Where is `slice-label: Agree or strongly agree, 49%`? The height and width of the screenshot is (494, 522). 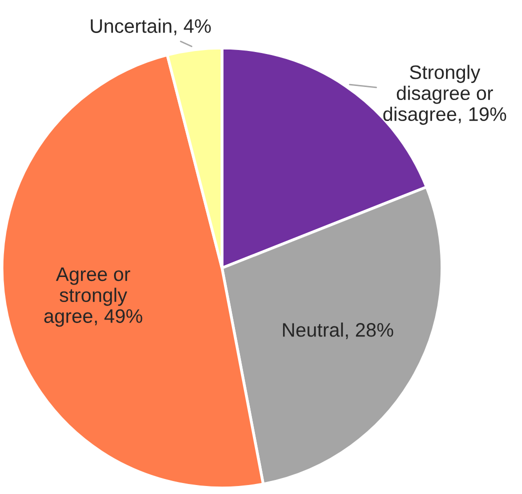 slice-label: Agree or strongly agree, 49% is located at coordinates (93, 297).